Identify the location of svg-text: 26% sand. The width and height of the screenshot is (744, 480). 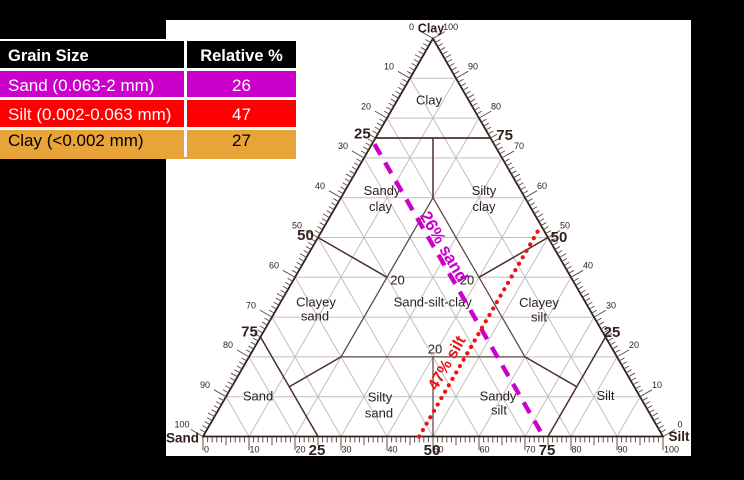
(444, 246).